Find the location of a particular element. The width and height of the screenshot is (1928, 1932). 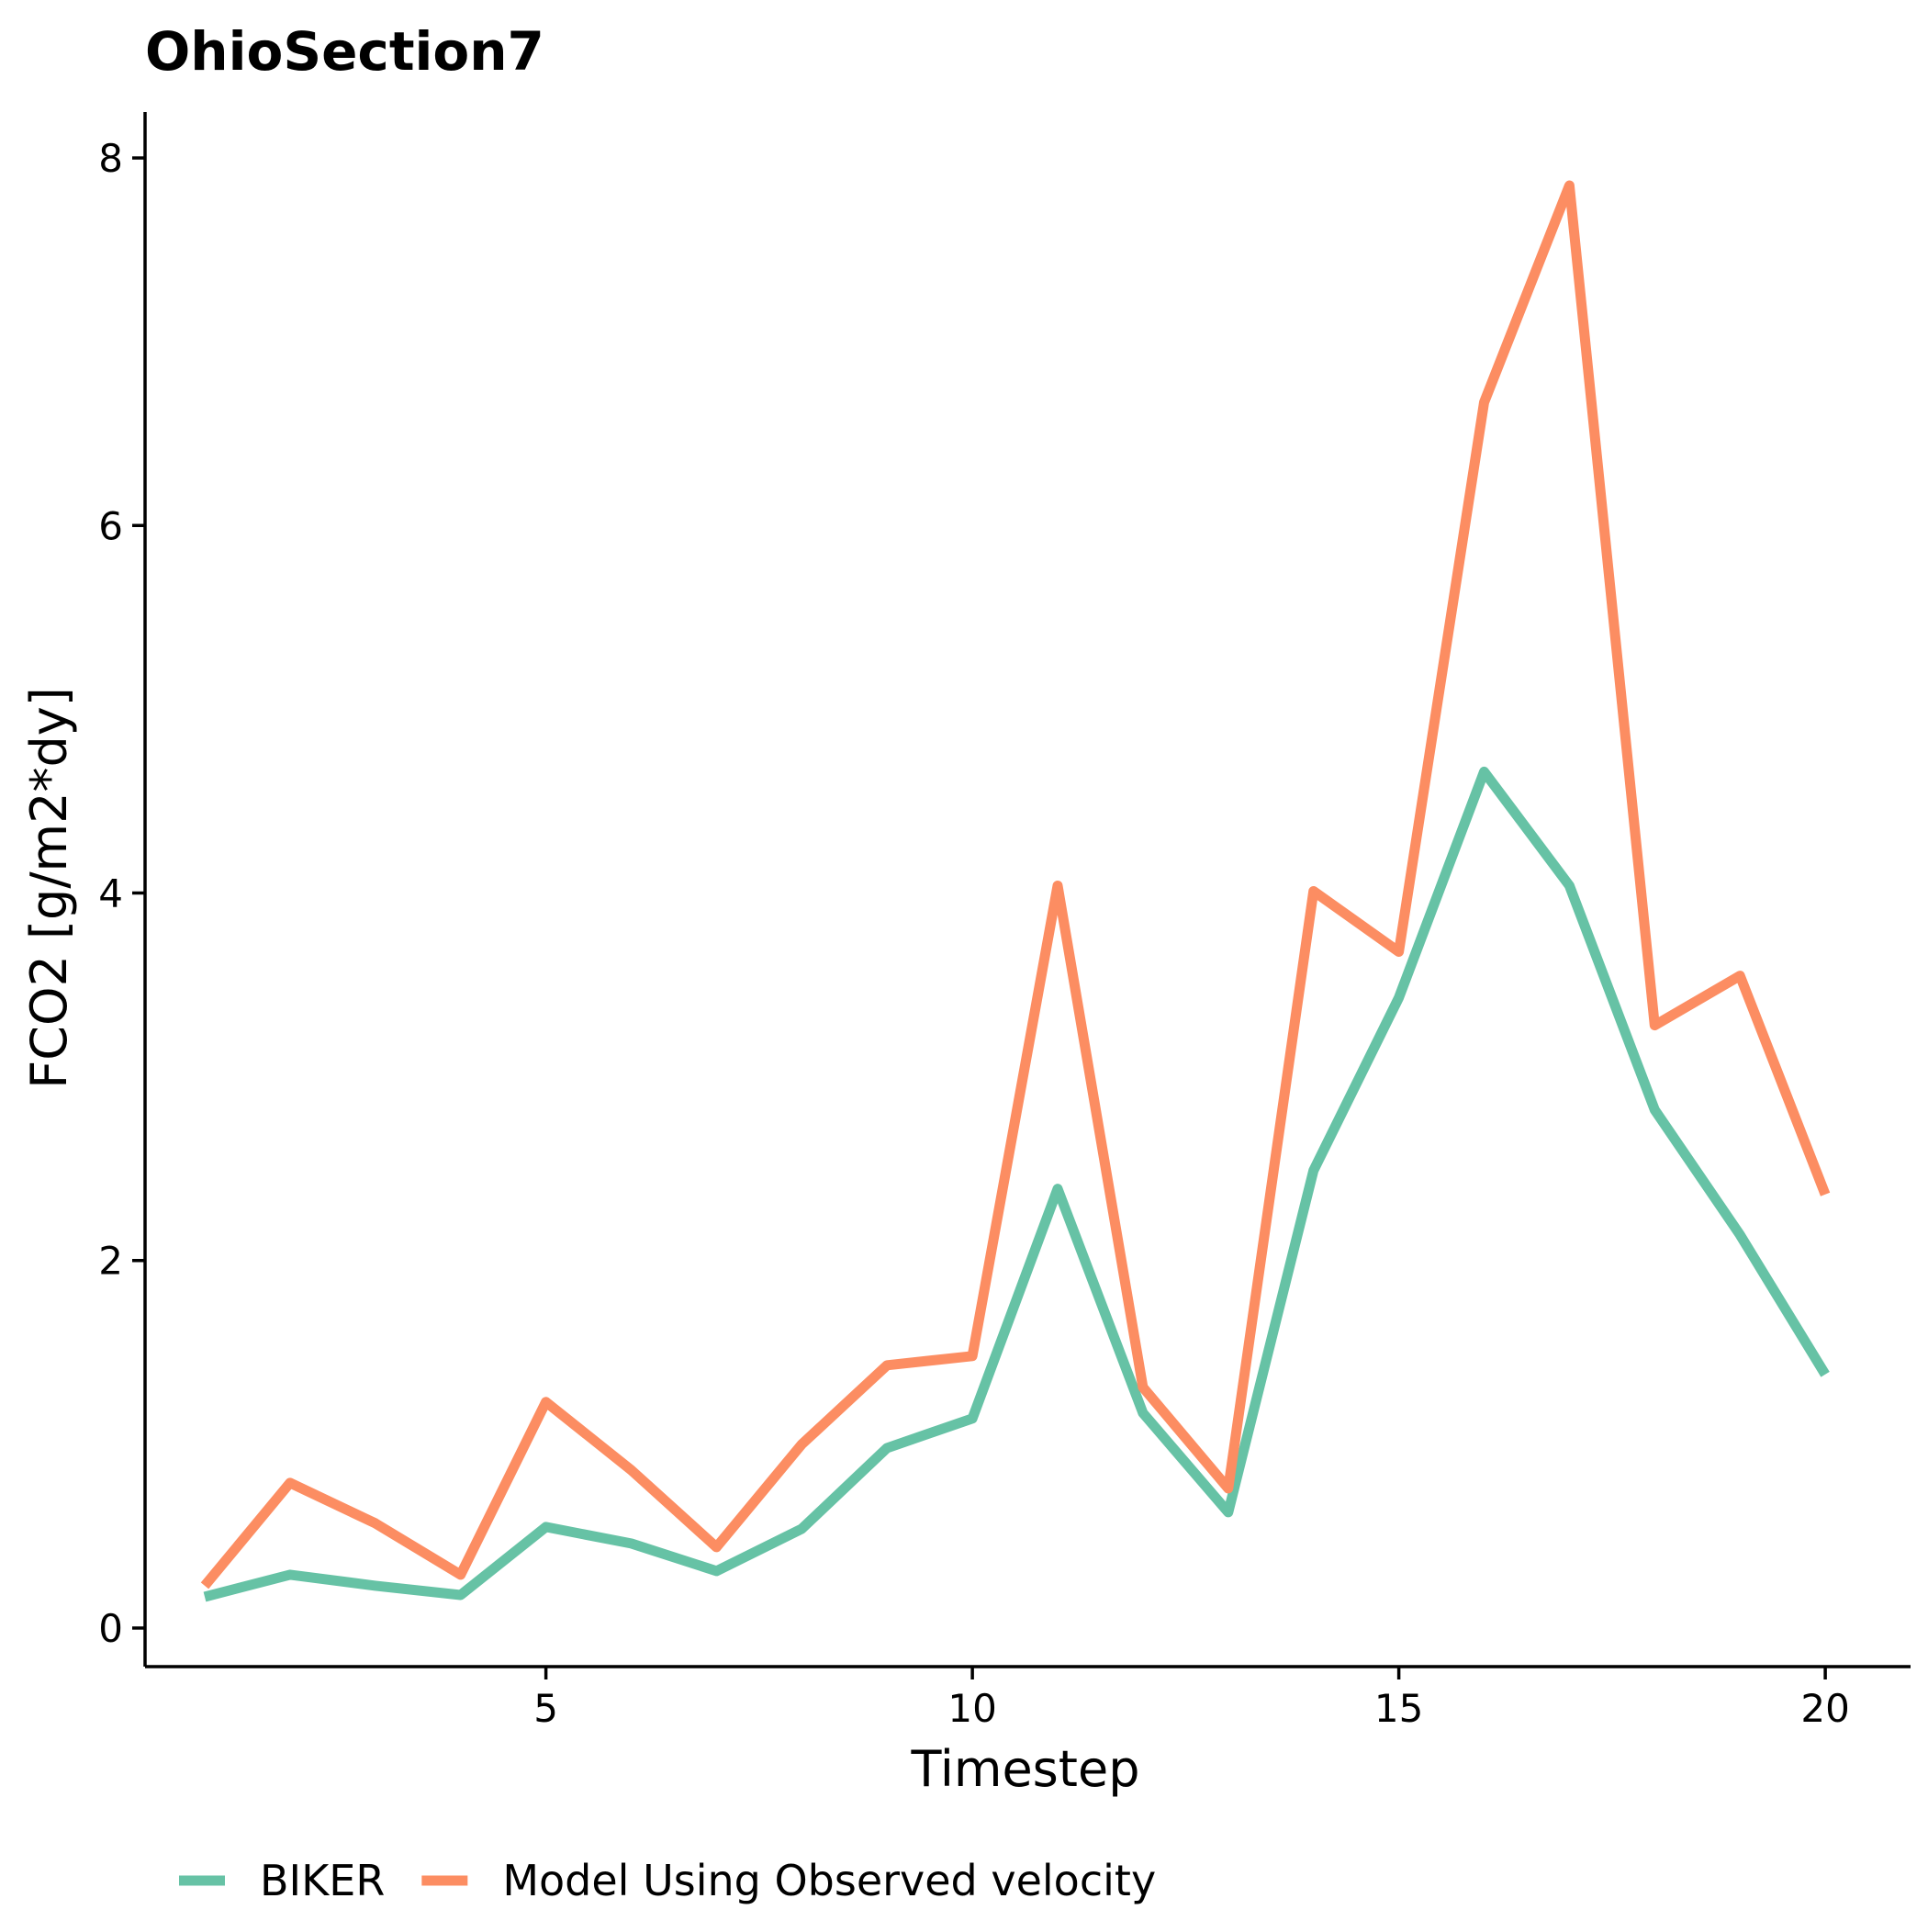

y-tick-label: 4 is located at coordinates (110, 893).